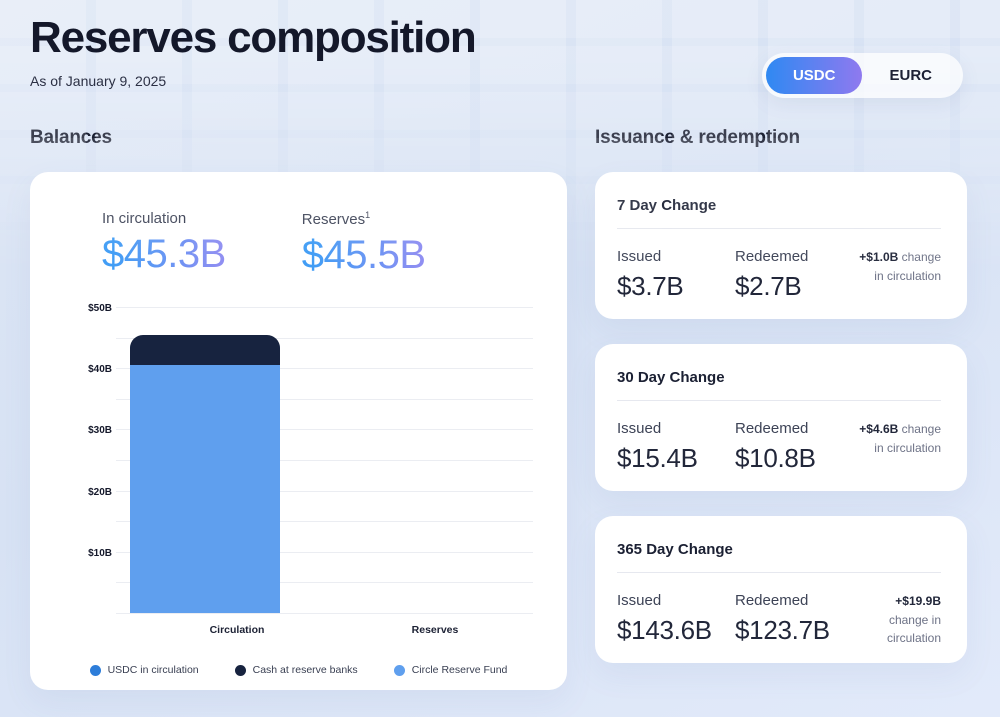 Image resolution: width=1000 pixels, height=717 pixels. Describe the element at coordinates (768, 286) in the screenshot. I see `metric-value: $2.7B` at that location.